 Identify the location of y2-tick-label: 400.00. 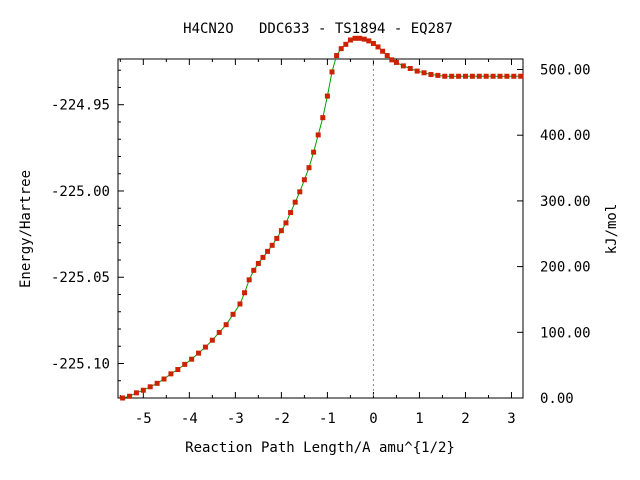
(565, 136).